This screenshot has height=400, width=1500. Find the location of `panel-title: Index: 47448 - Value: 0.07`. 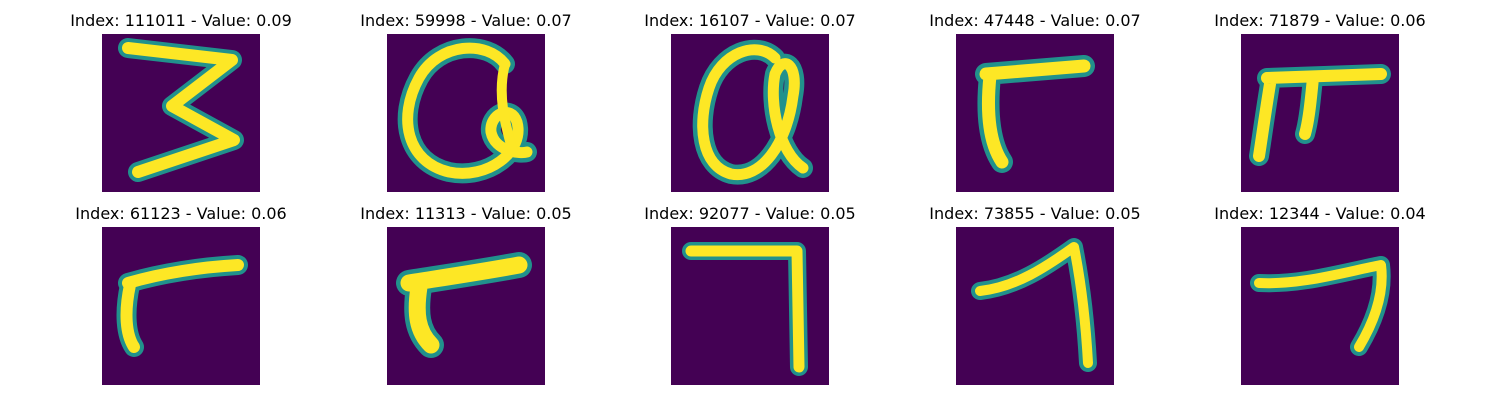

panel-title: Index: 47448 - Value: 0.07 is located at coordinates (1035, 20).